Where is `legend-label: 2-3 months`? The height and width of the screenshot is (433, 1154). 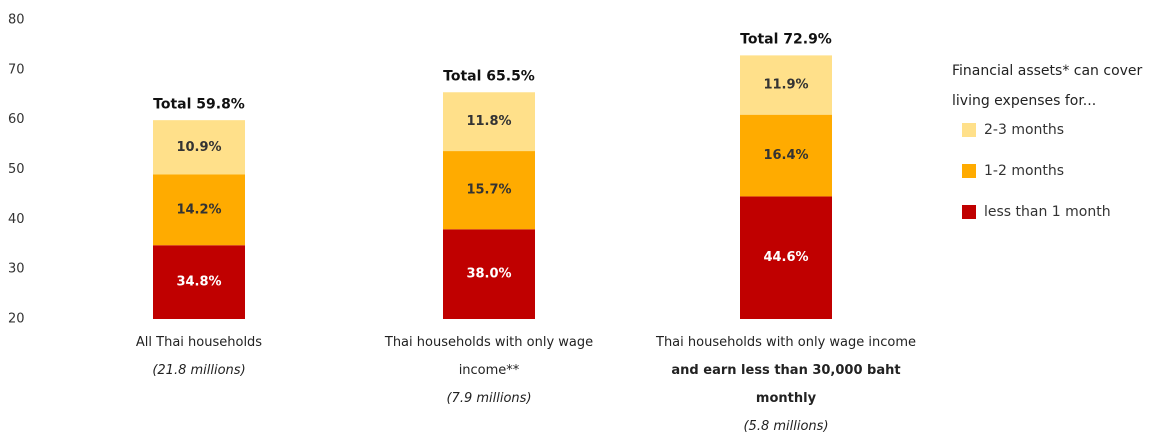
legend-label: 2-3 months is located at coordinates (1024, 130).